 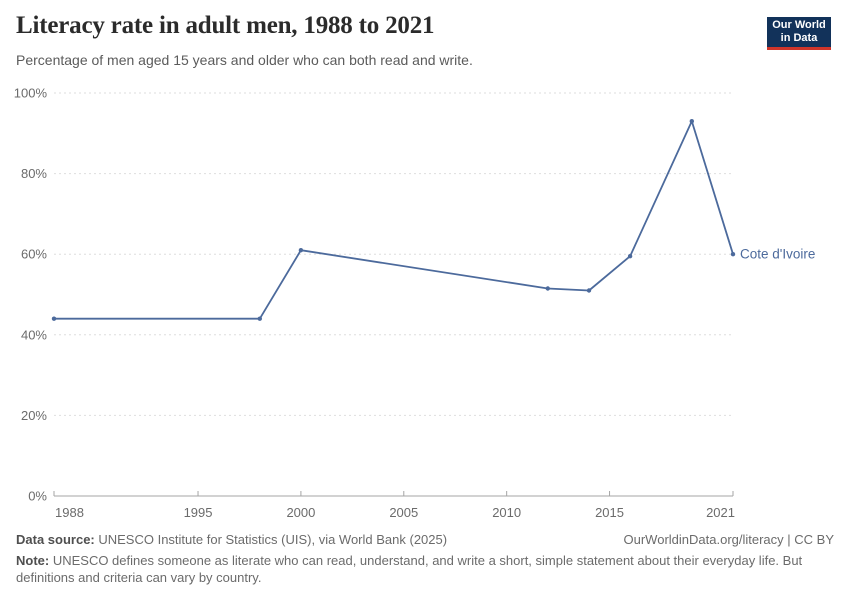 I want to click on x-axis-tick-label: 2015, so click(x=609, y=512).